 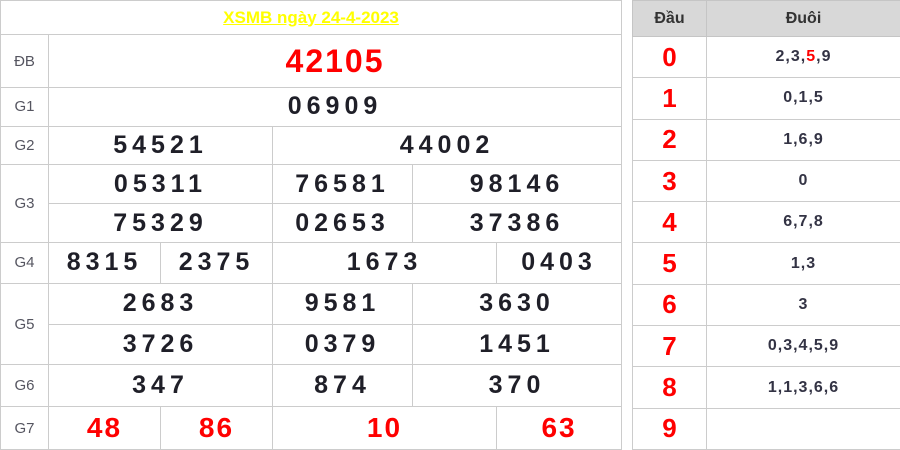 I want to click on prize-row-g5-line1: G5 2683 9581 3630, so click(x=311, y=324).